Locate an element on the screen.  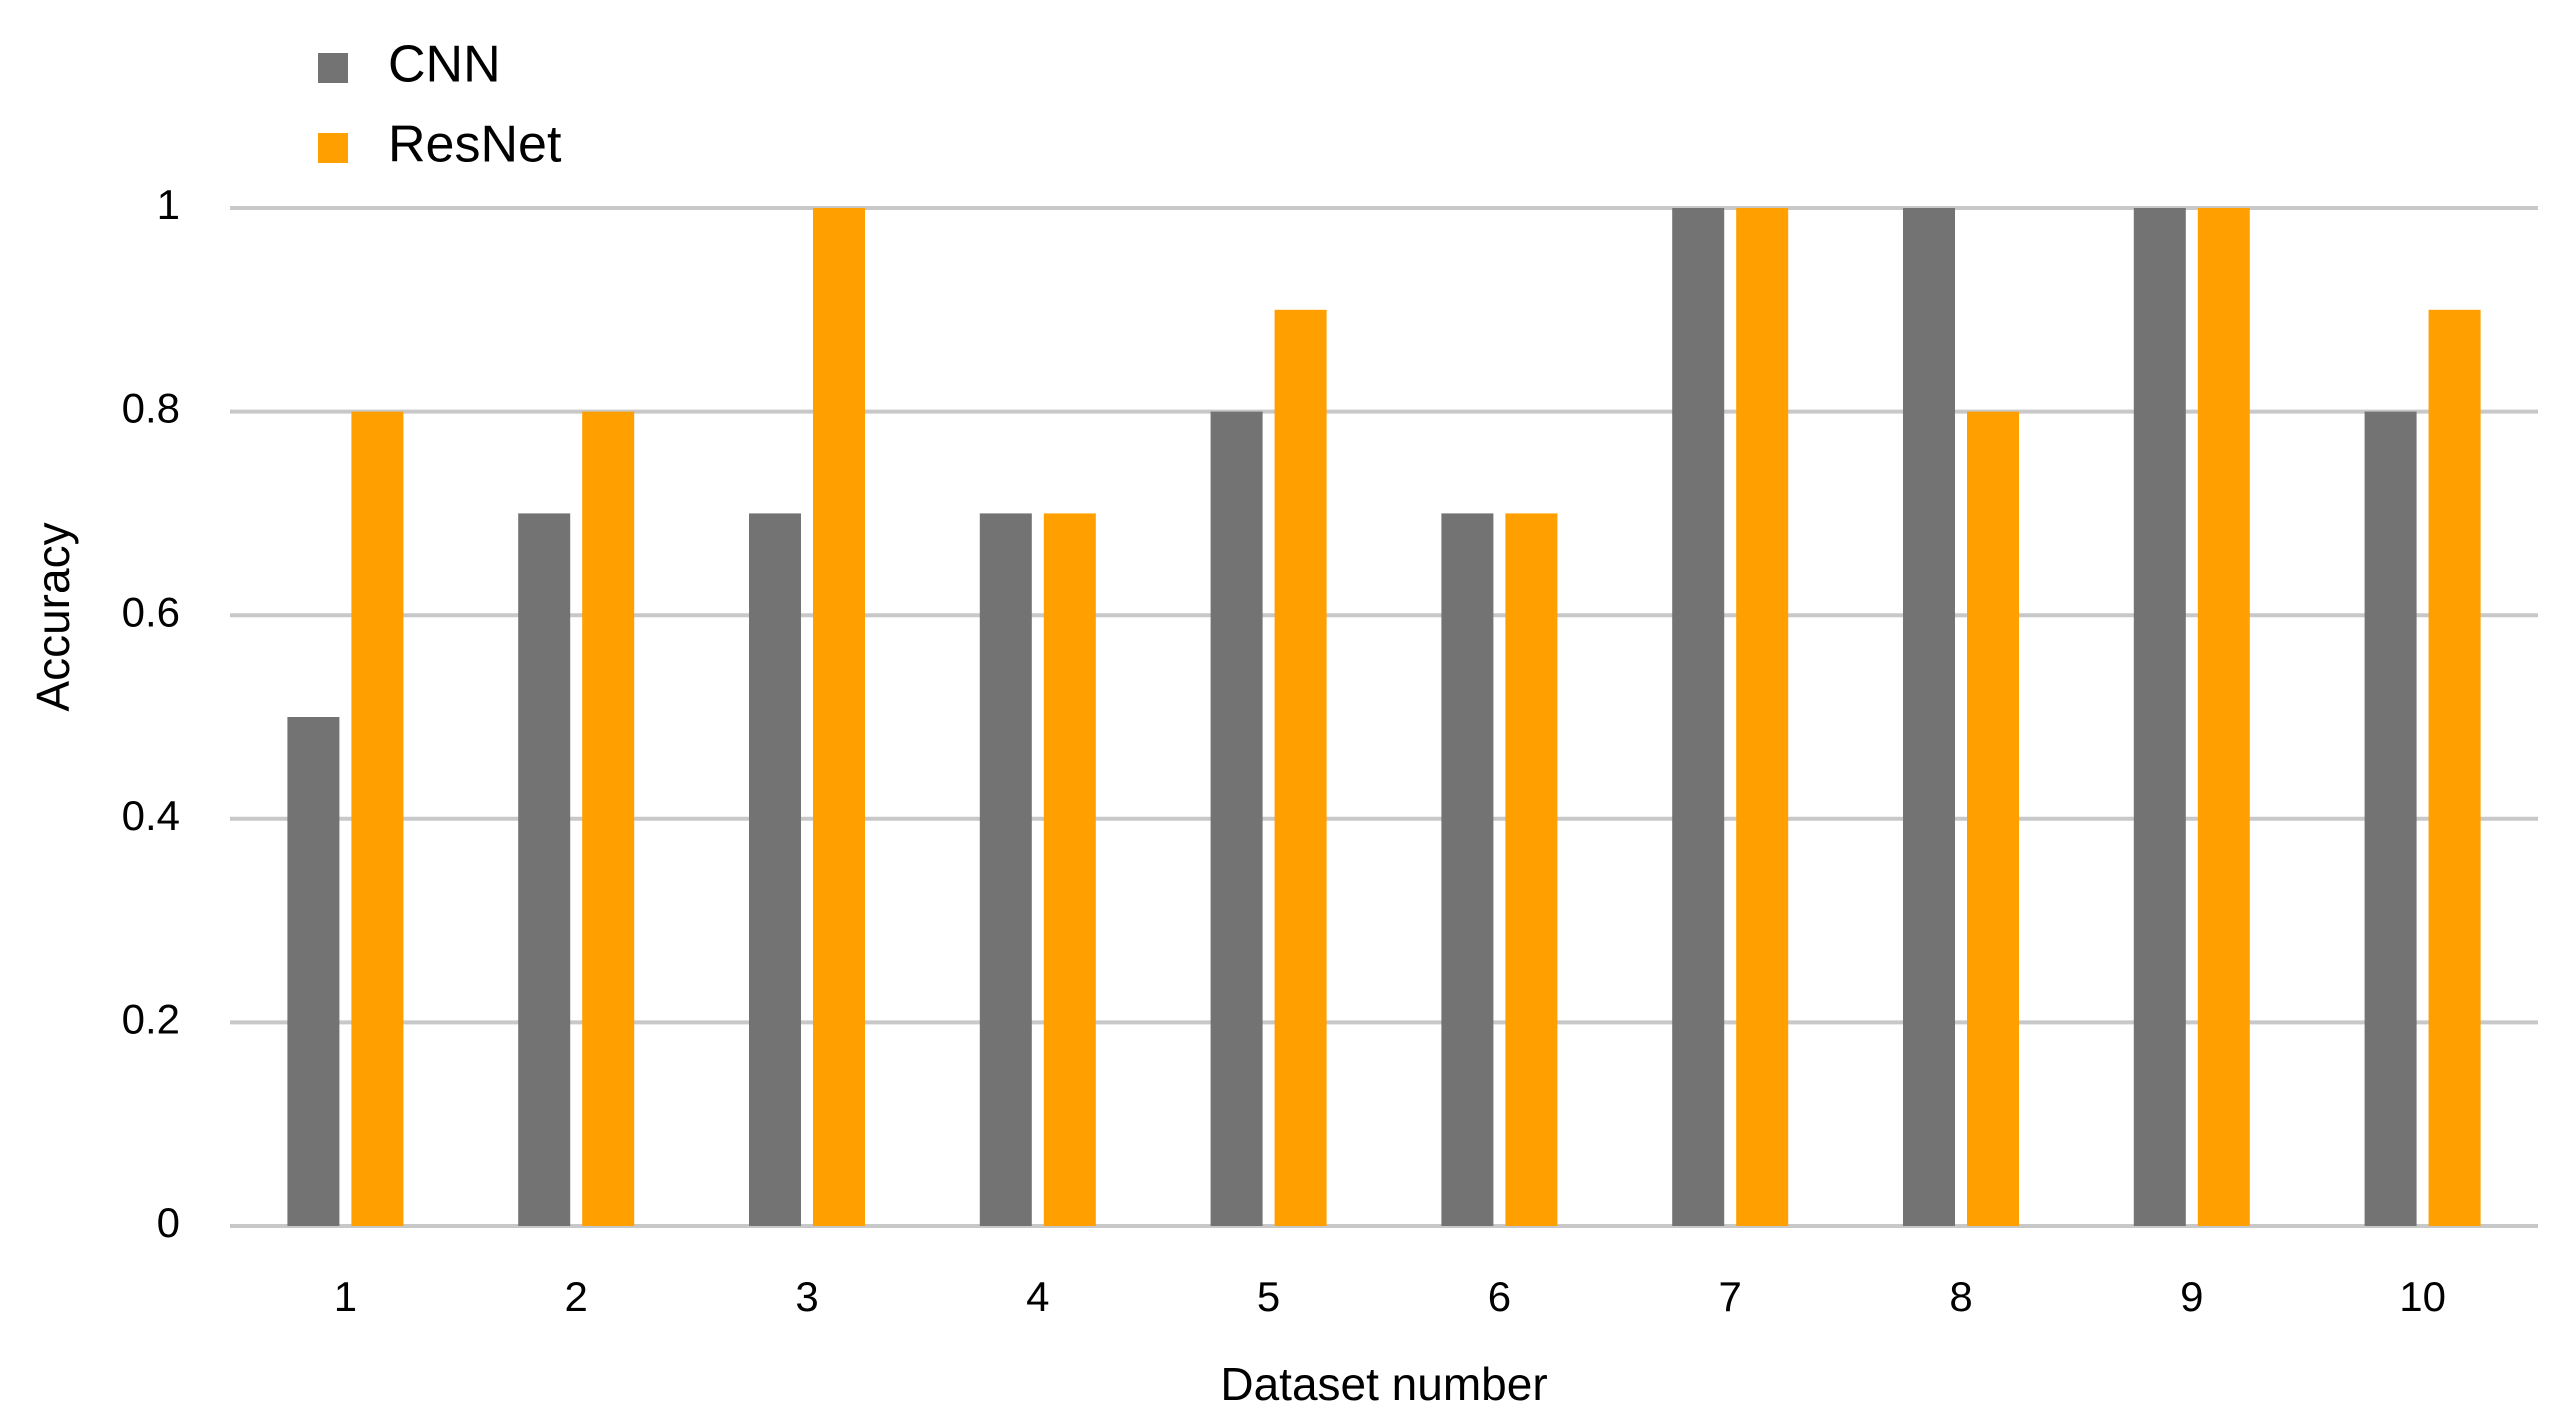
legend-label: ResNet is located at coordinates (475, 145).